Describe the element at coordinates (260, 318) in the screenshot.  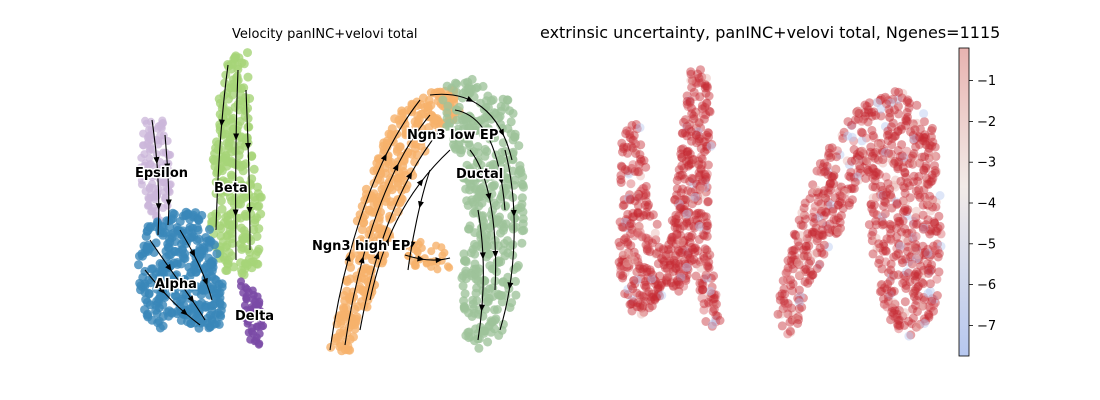
I see `cluster-point-delta` at that location.